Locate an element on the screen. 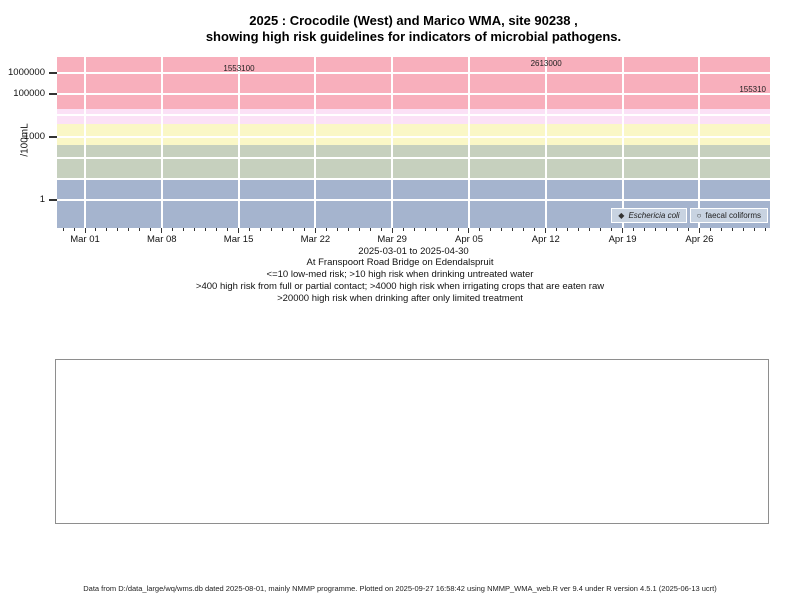 Image resolution: width=800 pixels, height=600 pixels. x-tick-label: Mar 01 is located at coordinates (85, 239).